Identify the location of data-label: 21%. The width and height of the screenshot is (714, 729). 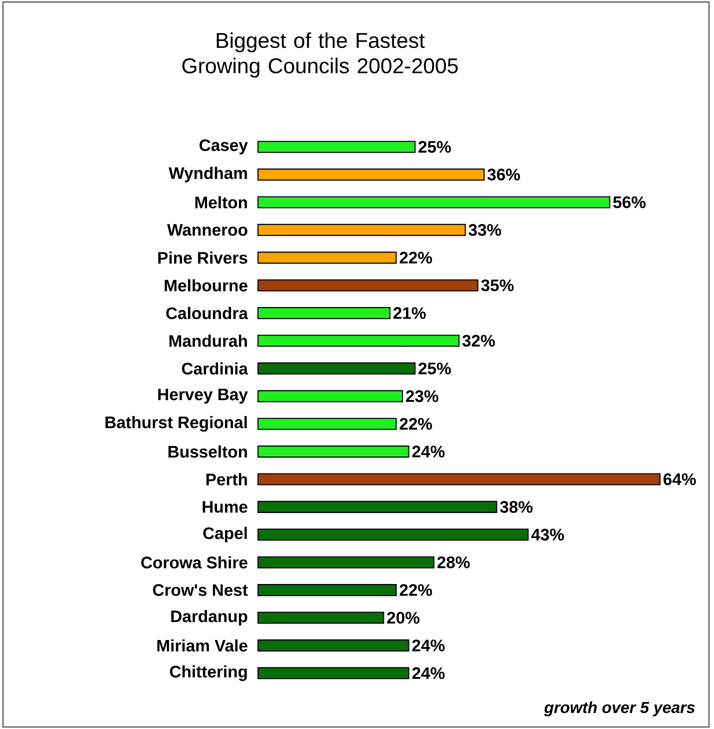
(409, 313).